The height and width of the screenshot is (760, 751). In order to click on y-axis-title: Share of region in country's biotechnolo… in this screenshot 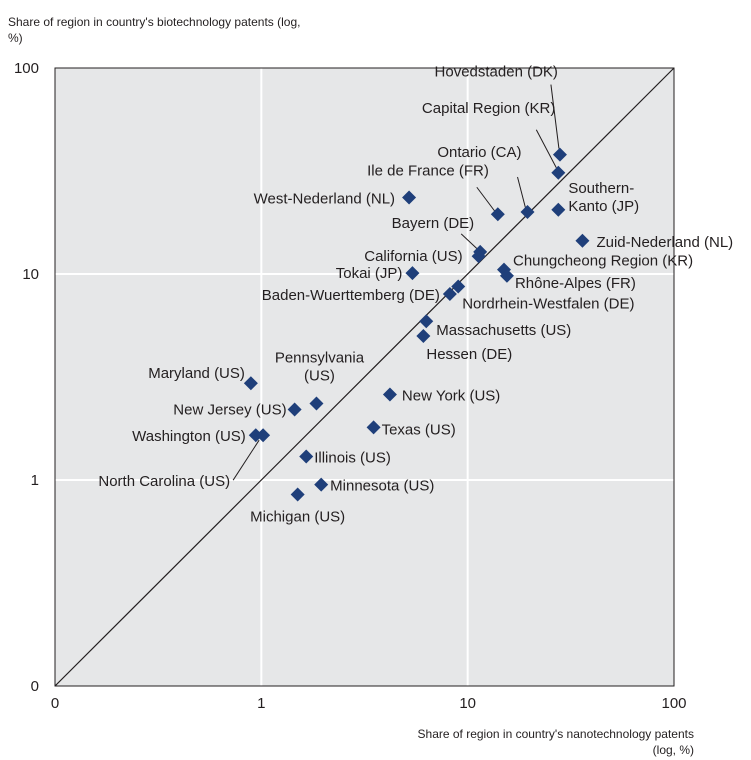, I will do `click(154, 30)`.